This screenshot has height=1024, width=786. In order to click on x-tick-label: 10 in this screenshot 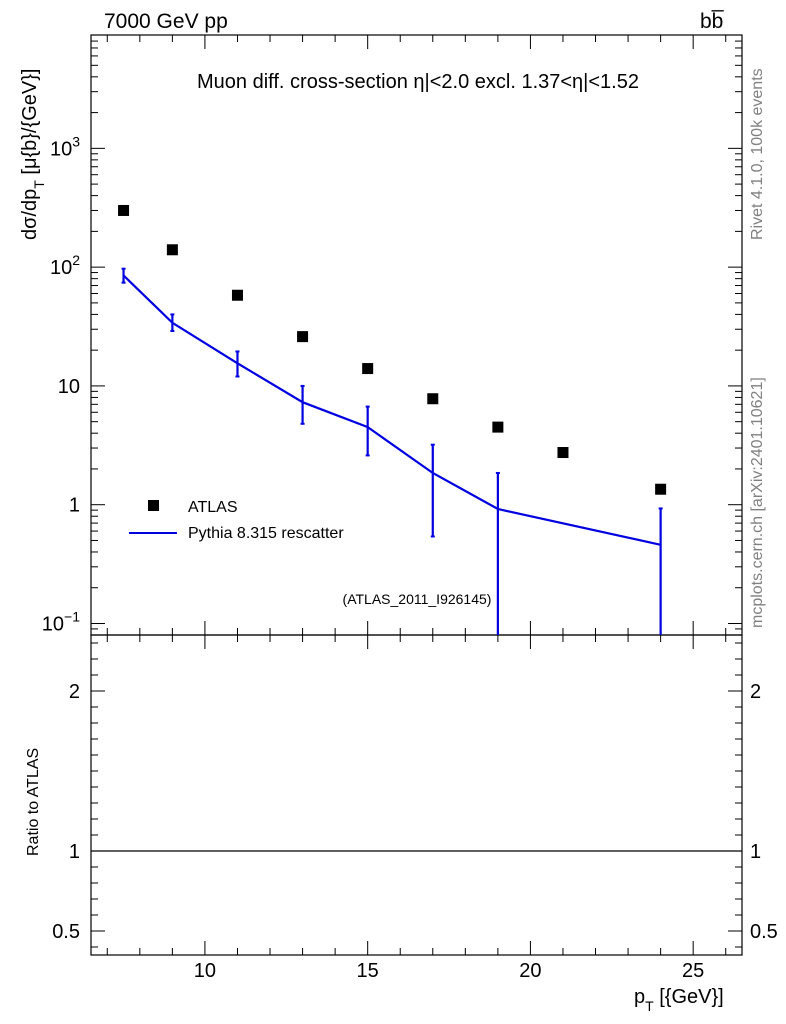, I will do `click(205, 971)`.